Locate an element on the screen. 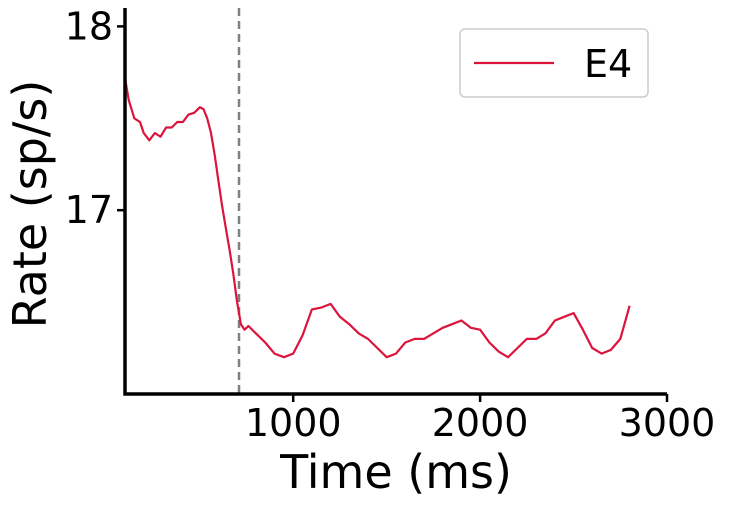  y-tick-label: 18 is located at coordinates (89, 26).